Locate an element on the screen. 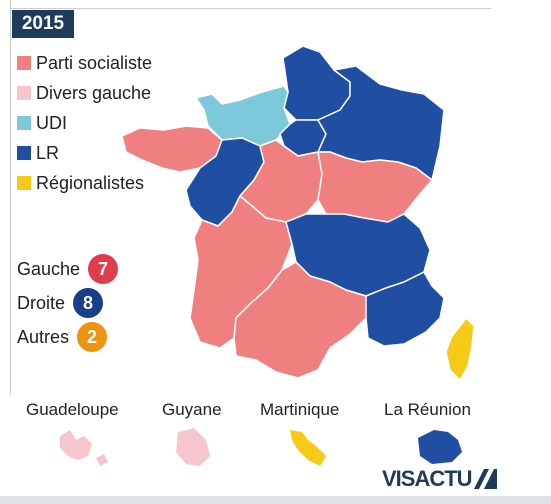 This screenshot has width=551, height=504. legend-item-dvg: Divers gauche is located at coordinates (84, 93).